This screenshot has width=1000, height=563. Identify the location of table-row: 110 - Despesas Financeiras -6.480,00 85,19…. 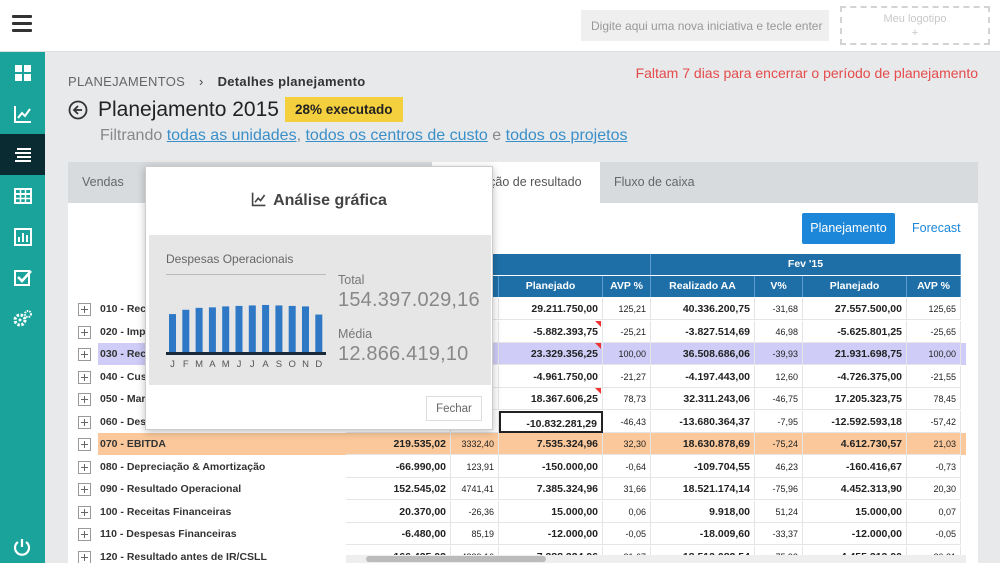
(523, 534).